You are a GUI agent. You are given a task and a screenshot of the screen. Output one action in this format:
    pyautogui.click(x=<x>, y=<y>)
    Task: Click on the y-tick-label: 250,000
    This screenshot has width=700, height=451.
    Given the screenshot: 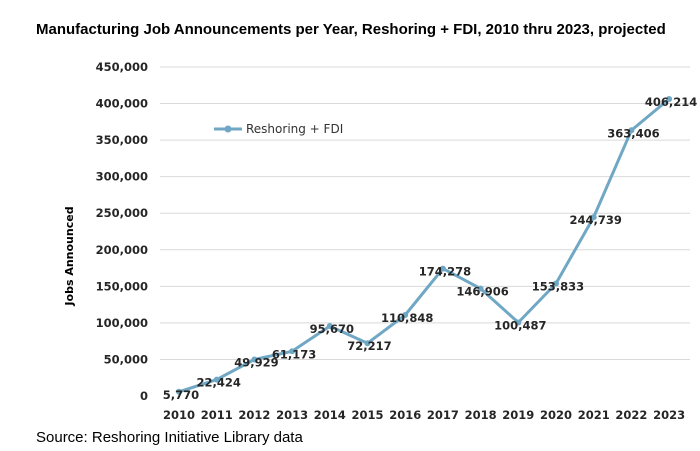 What is the action you would take?
    pyautogui.click(x=122, y=213)
    